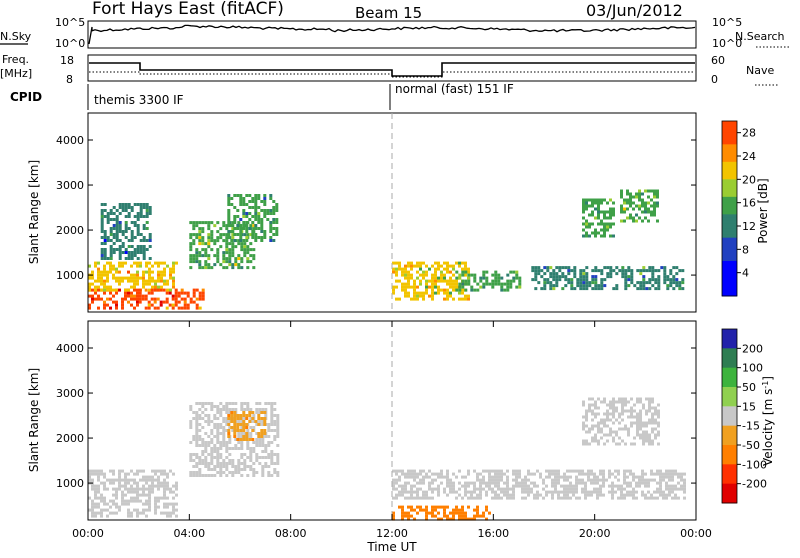 This screenshot has height=558, width=800. What do you see at coordinates (745, 249) in the screenshot?
I see `power-cbar-tick: 8` at bounding box center [745, 249].